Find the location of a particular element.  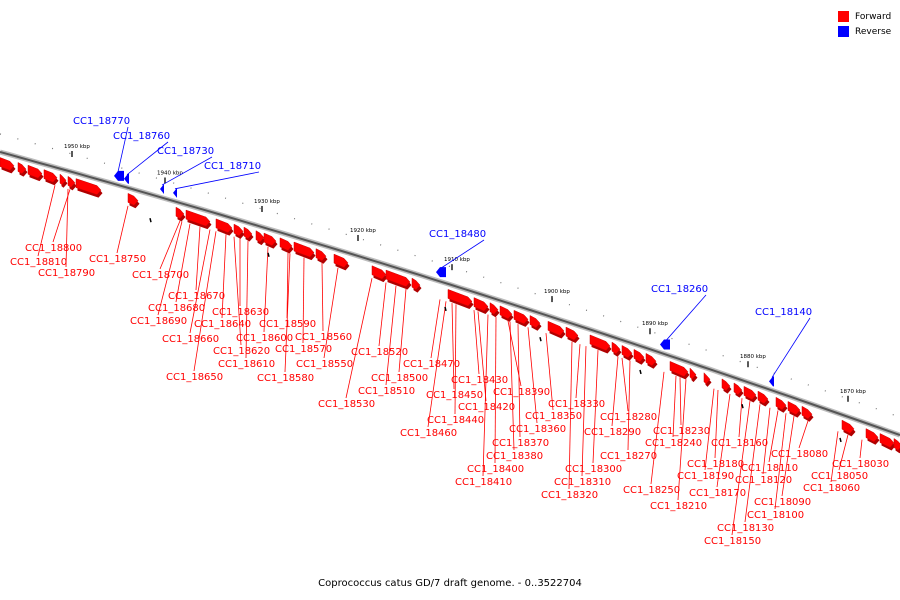

legend: Forward Reverse is located at coordinates (864, 24).